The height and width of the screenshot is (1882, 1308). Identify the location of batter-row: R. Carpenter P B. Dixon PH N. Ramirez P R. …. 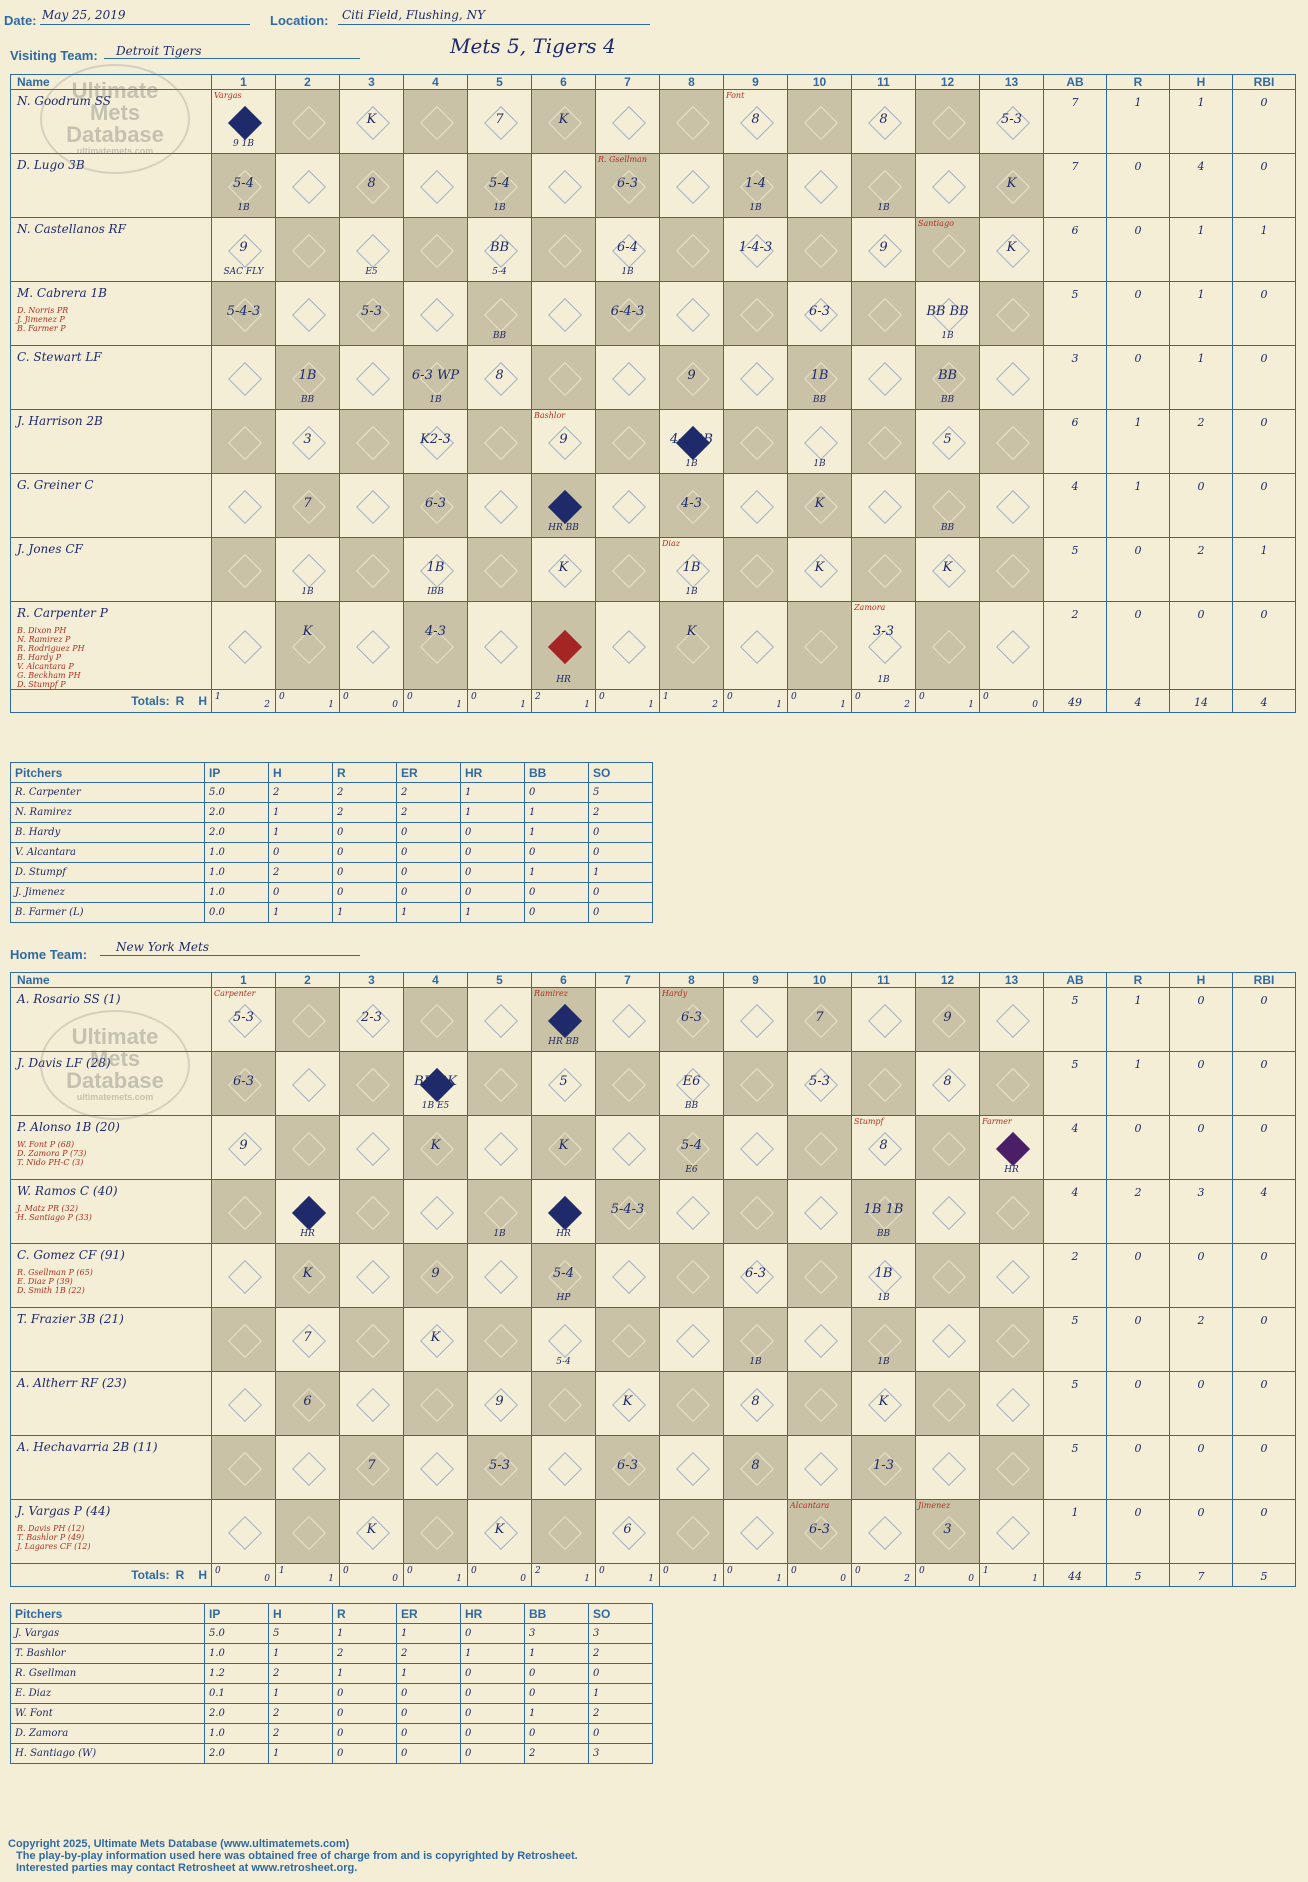
(653, 645).